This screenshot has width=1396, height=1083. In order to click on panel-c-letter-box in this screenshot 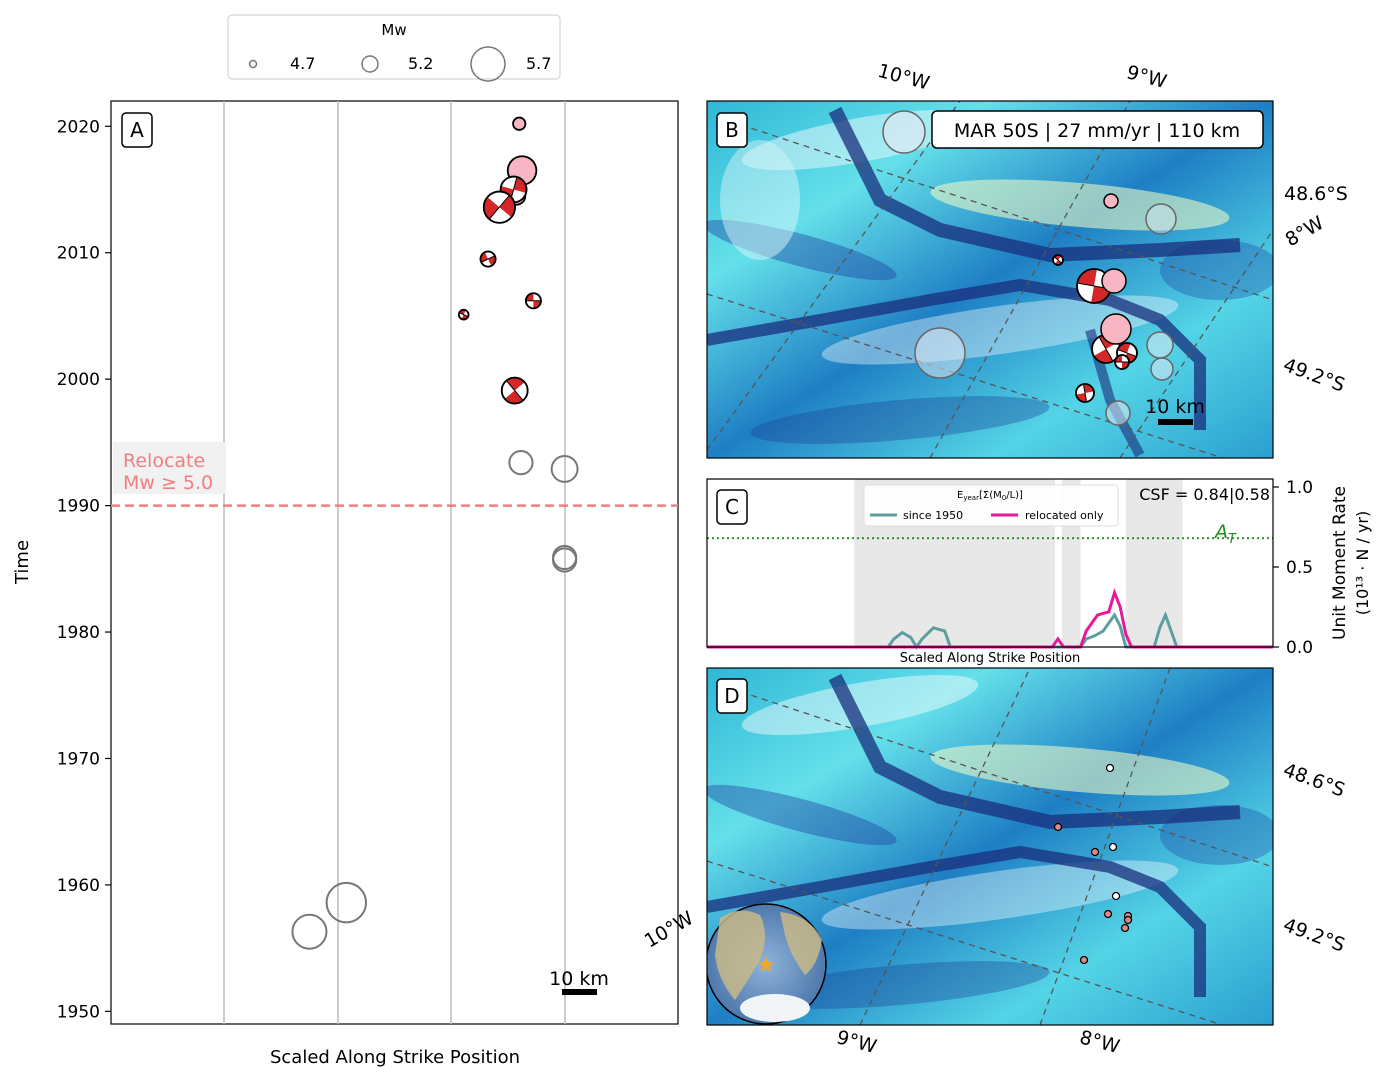, I will do `click(732, 507)`.